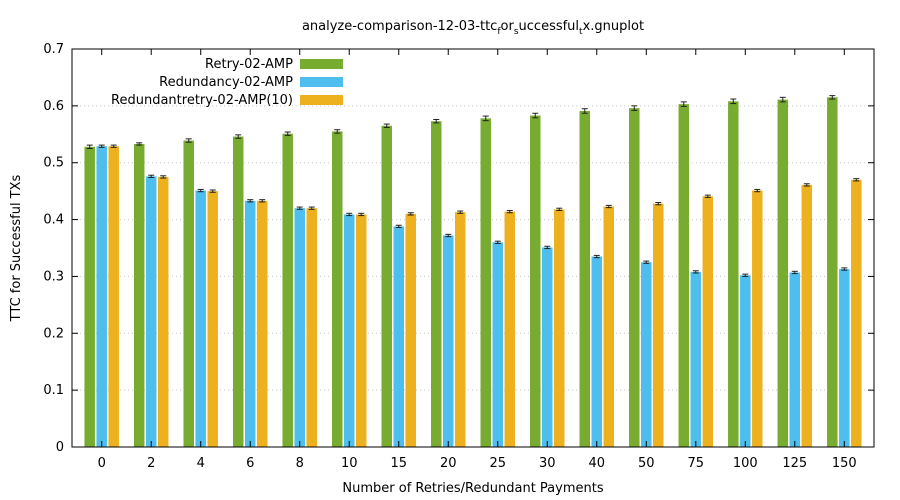 Image resolution: width=900 pixels, height=500 pixels. I want to click on x-tick-label: 30, so click(547, 463).